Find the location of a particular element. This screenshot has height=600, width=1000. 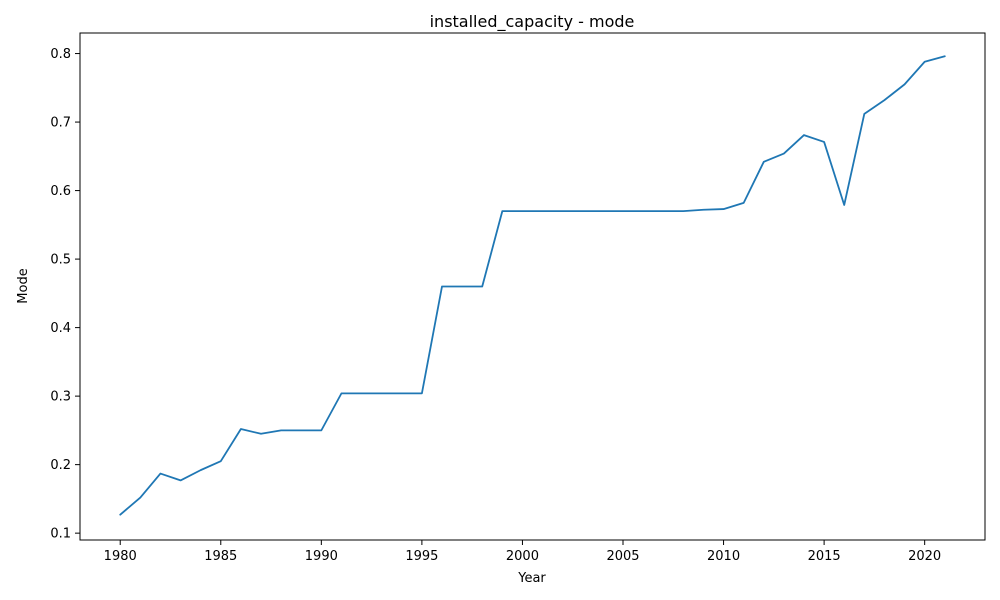

y-tick-label: 0.6 is located at coordinates (60, 191).